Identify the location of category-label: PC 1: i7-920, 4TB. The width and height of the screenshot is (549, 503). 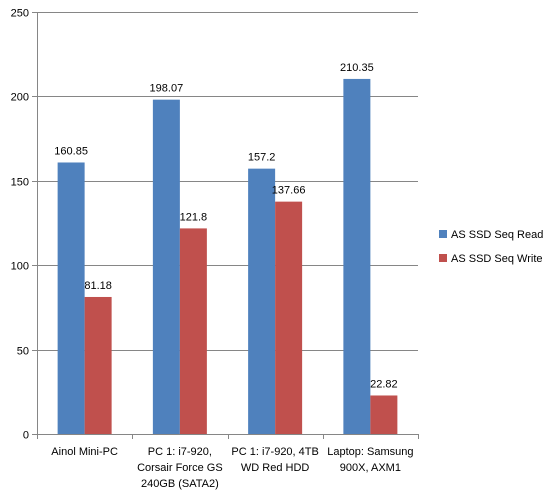
(274, 452).